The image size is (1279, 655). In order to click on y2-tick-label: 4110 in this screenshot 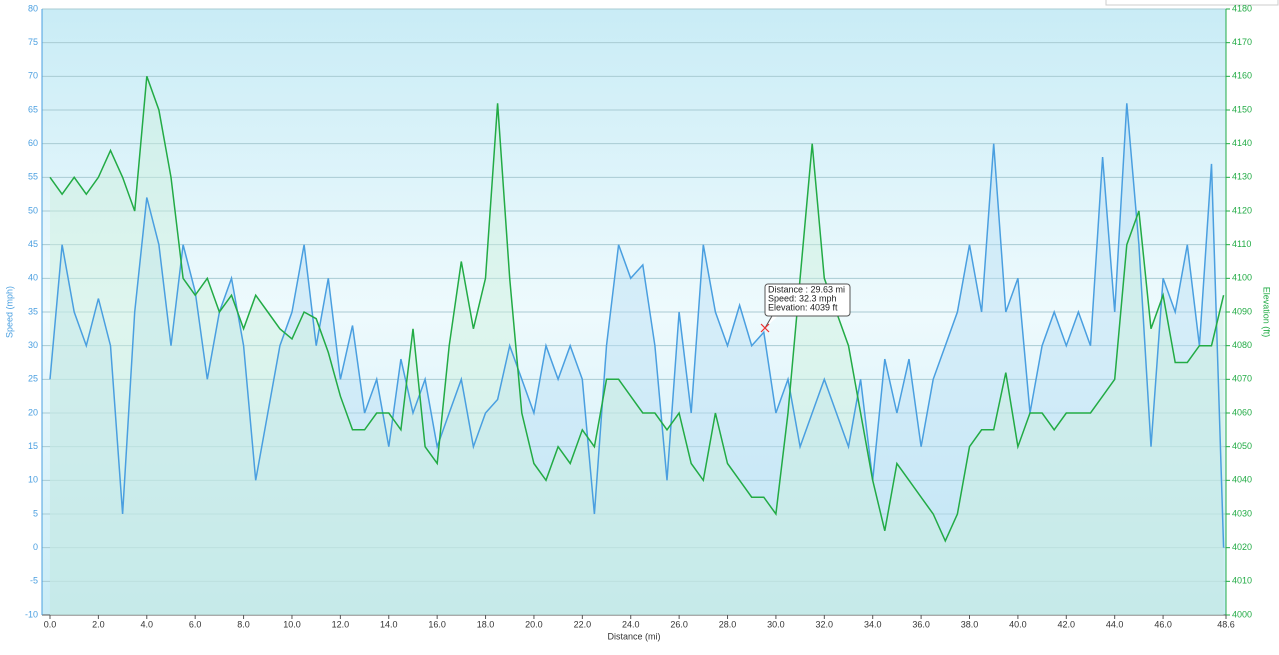, I will do `click(1241, 244)`.